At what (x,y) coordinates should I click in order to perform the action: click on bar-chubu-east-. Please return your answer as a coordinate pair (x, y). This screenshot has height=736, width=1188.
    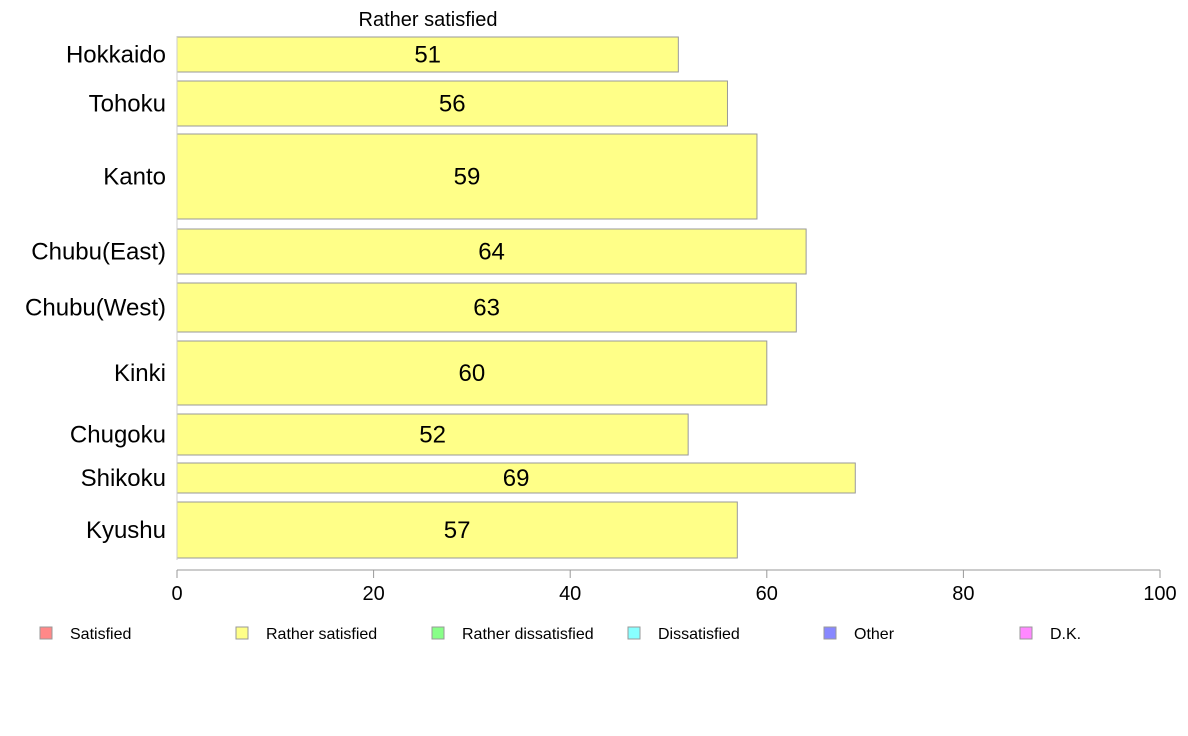
    Looking at the image, I should click on (491, 251).